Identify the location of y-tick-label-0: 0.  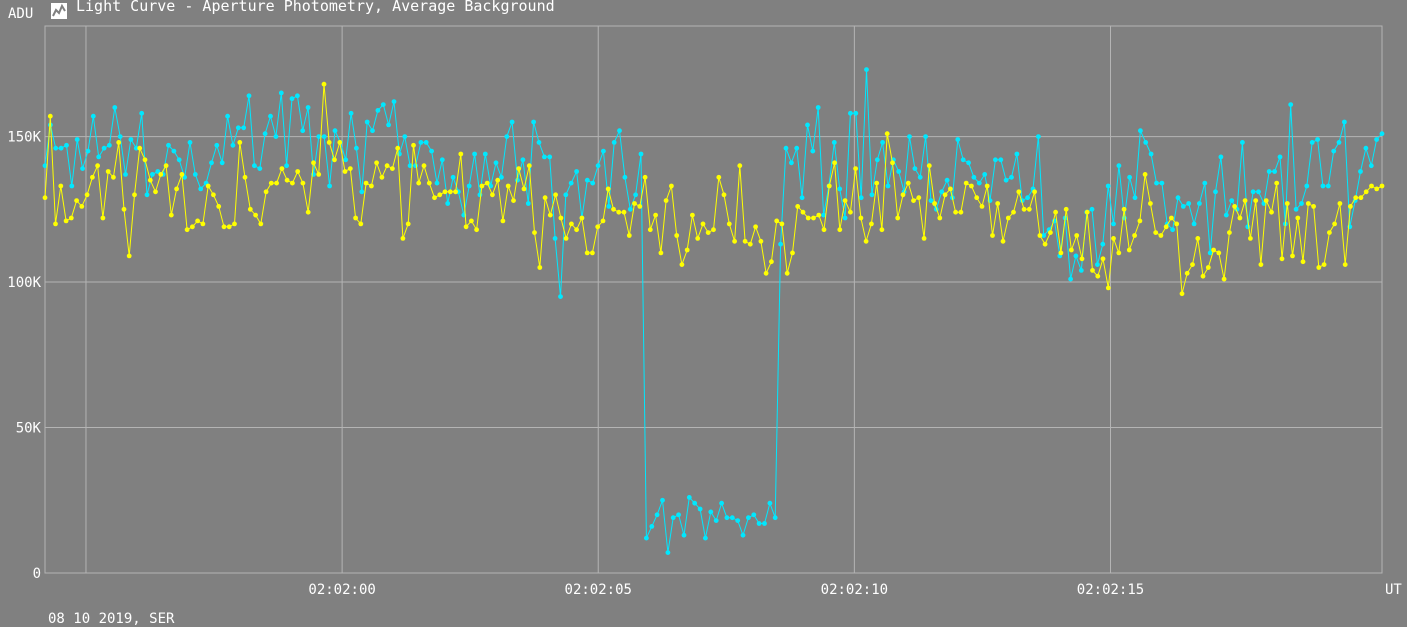
(37, 574).